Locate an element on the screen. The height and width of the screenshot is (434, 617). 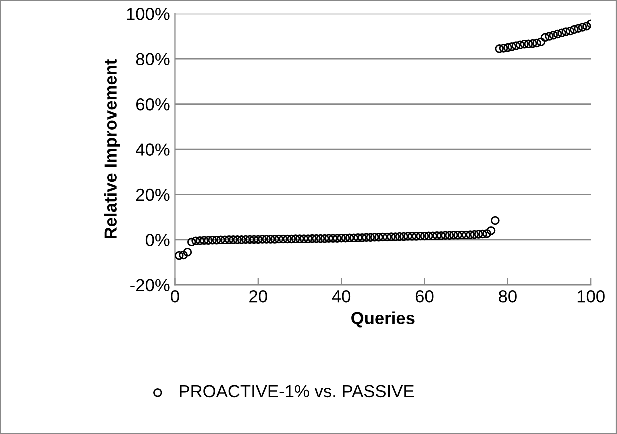
y-axis-title: Relative Improvement is located at coordinates (112, 149).